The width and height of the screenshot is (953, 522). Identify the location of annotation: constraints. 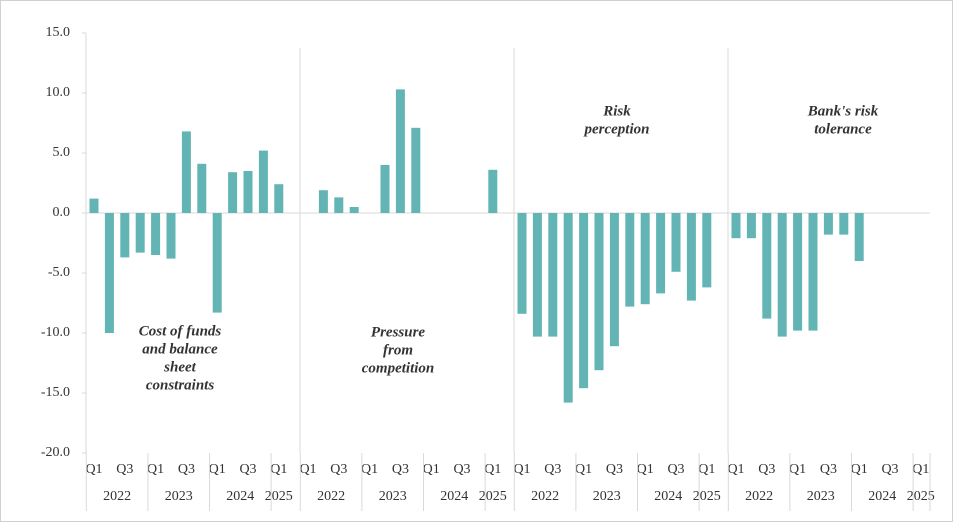
(180, 385).